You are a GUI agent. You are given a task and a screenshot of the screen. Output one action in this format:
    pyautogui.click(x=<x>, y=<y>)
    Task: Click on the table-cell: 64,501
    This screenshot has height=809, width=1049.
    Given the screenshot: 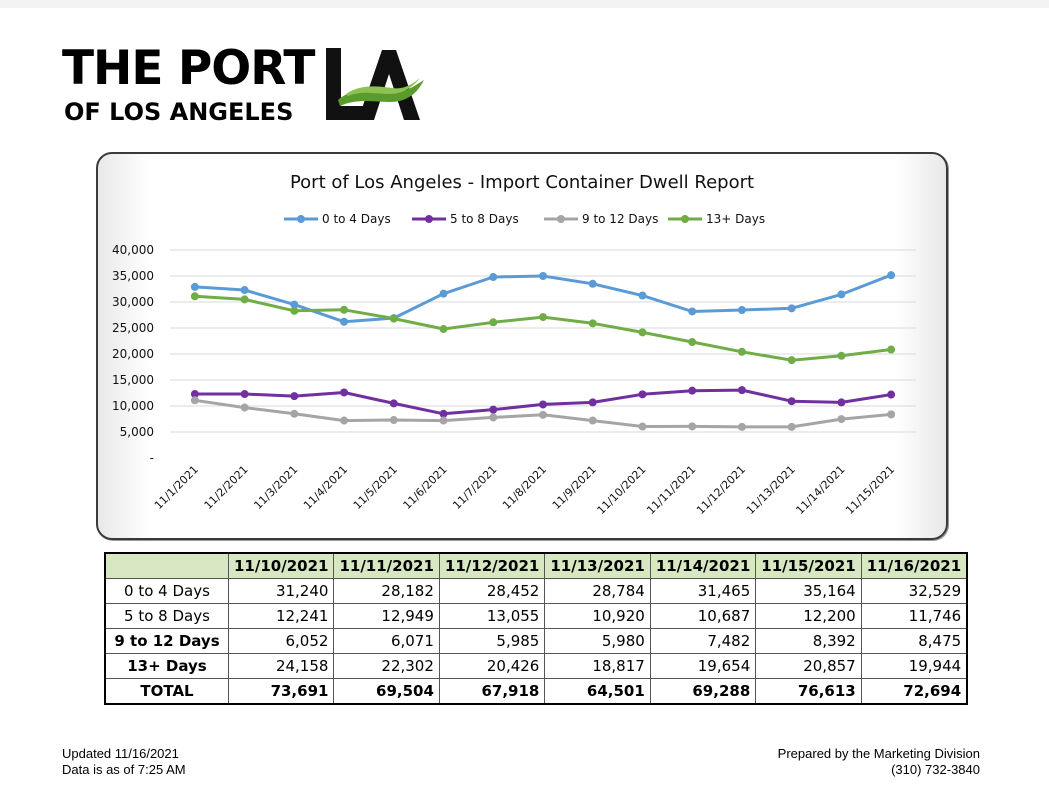 What is the action you would take?
    pyautogui.click(x=597, y=691)
    